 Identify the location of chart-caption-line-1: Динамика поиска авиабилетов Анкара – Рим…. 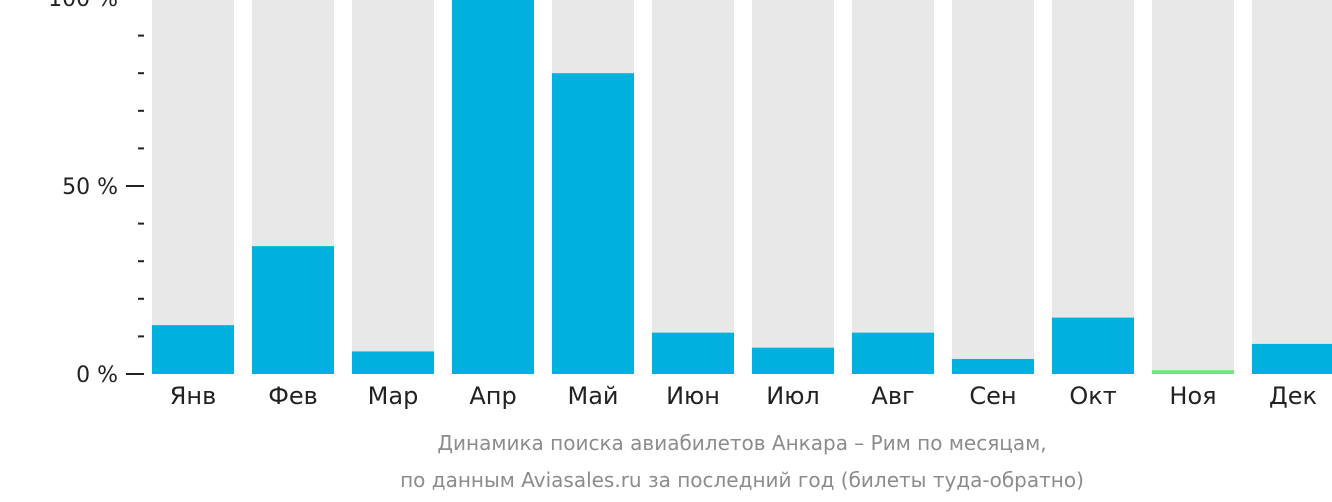
(742, 443).